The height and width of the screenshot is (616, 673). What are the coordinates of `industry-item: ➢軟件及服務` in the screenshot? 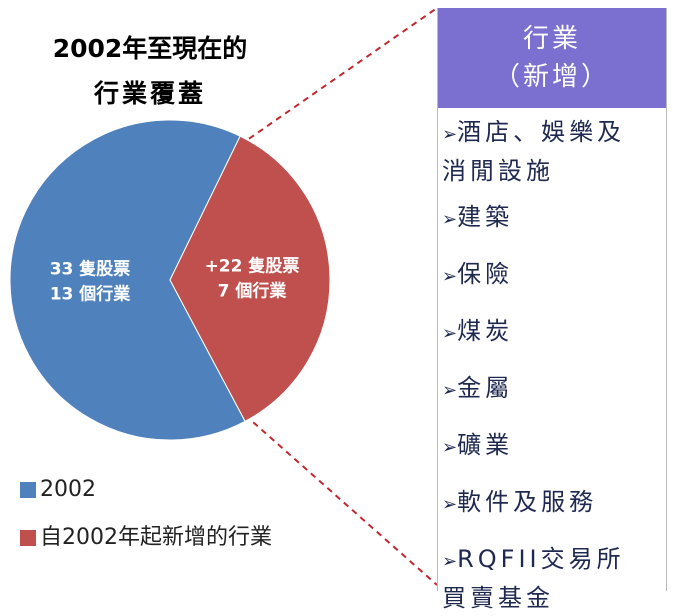 It's located at (552, 503).